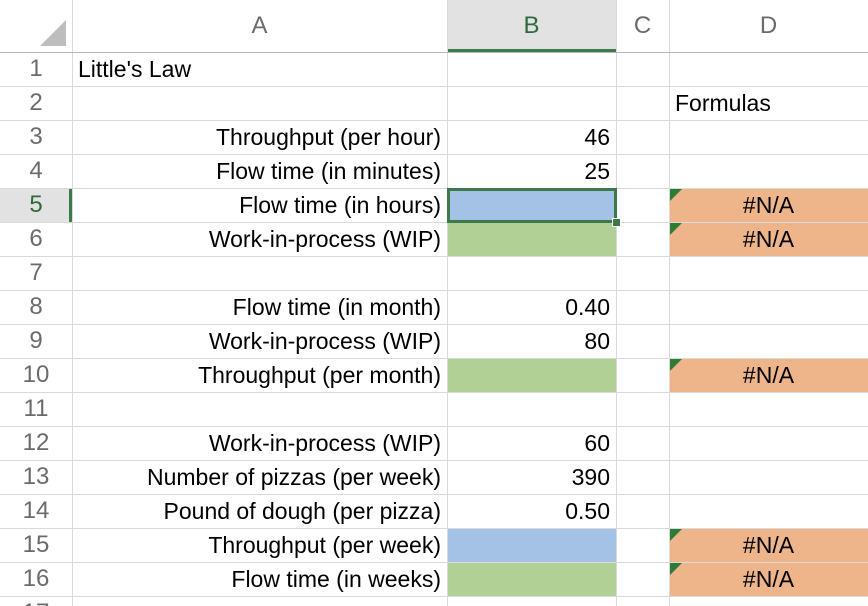 The image size is (868, 606). I want to click on row-header: 1, so click(36, 68).